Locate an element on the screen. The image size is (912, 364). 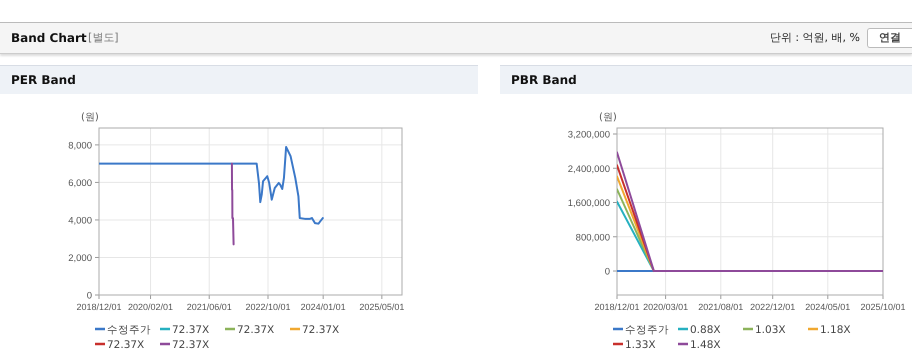
y-tick-label: 8,000 is located at coordinates (80, 146).